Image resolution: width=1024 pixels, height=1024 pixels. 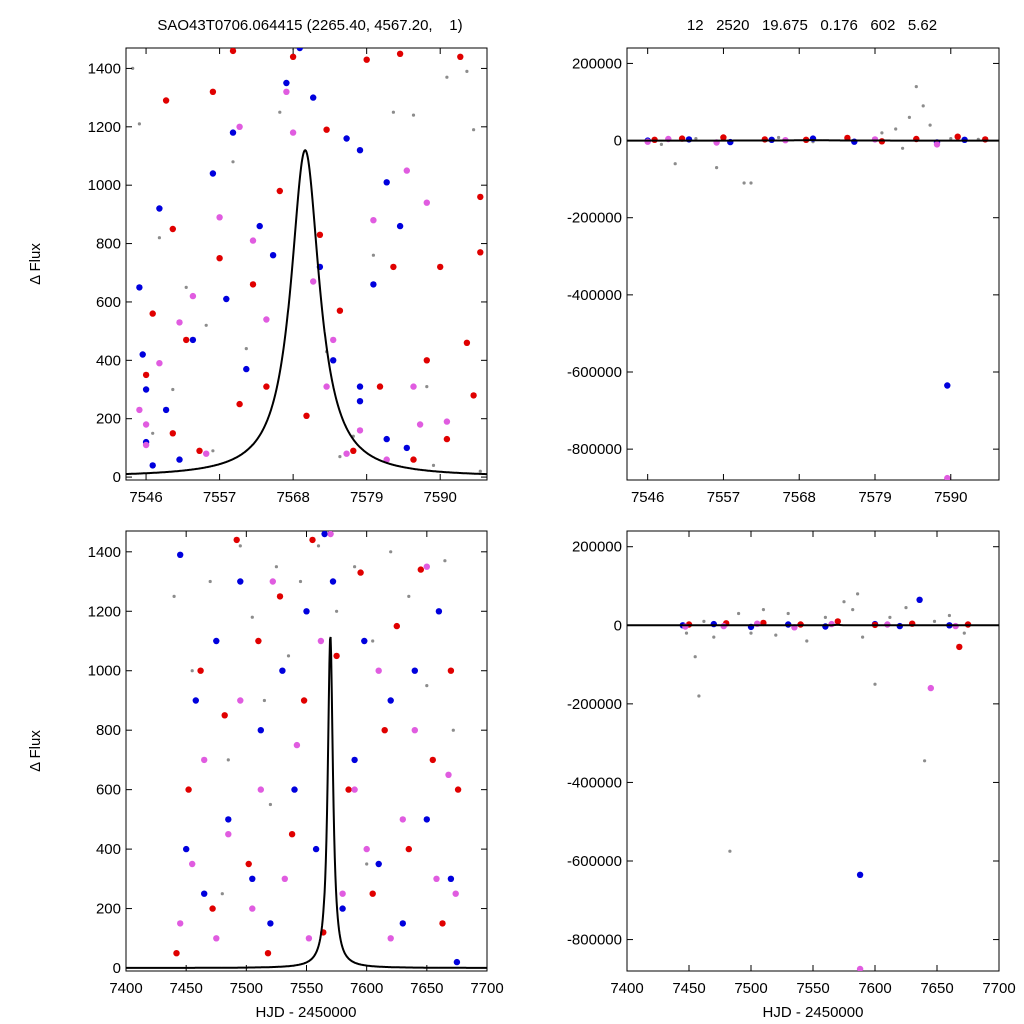 What do you see at coordinates (723, 497) in the screenshot?
I see `x-tick-label: 7557` at bounding box center [723, 497].